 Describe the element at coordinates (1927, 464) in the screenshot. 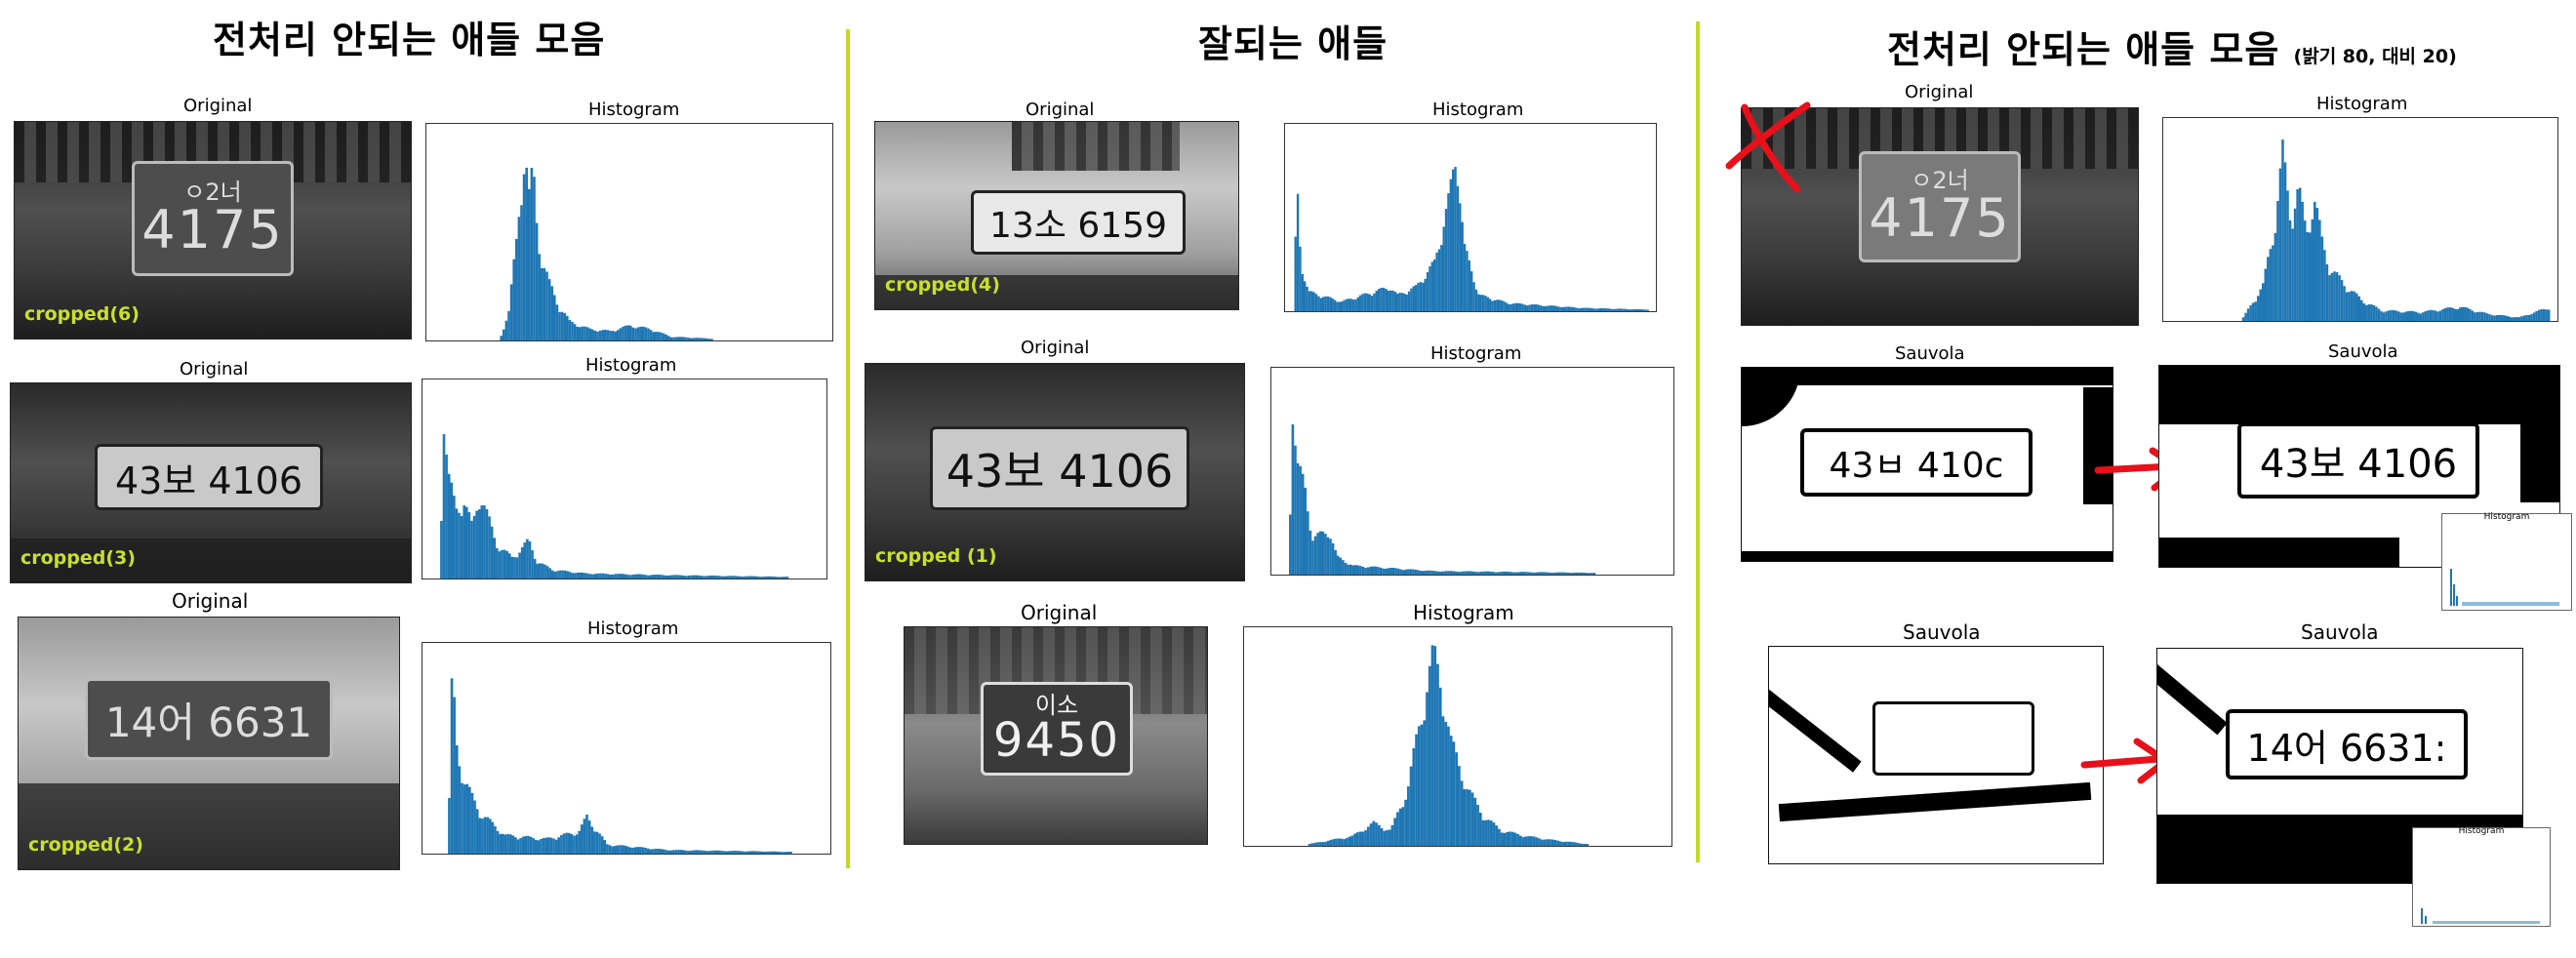

I see `right-row2-left-sauvola-image: 43ㅂ 410c` at that location.